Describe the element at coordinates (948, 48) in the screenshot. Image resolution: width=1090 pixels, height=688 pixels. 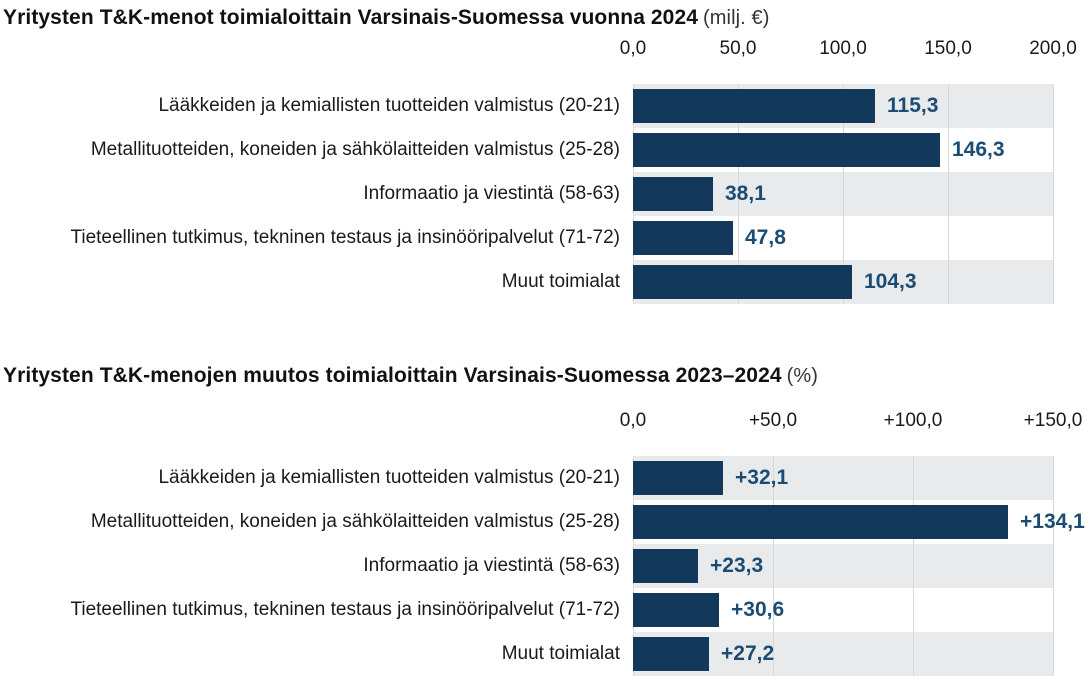
I see `x-axis-tick-label: 150,0` at that location.